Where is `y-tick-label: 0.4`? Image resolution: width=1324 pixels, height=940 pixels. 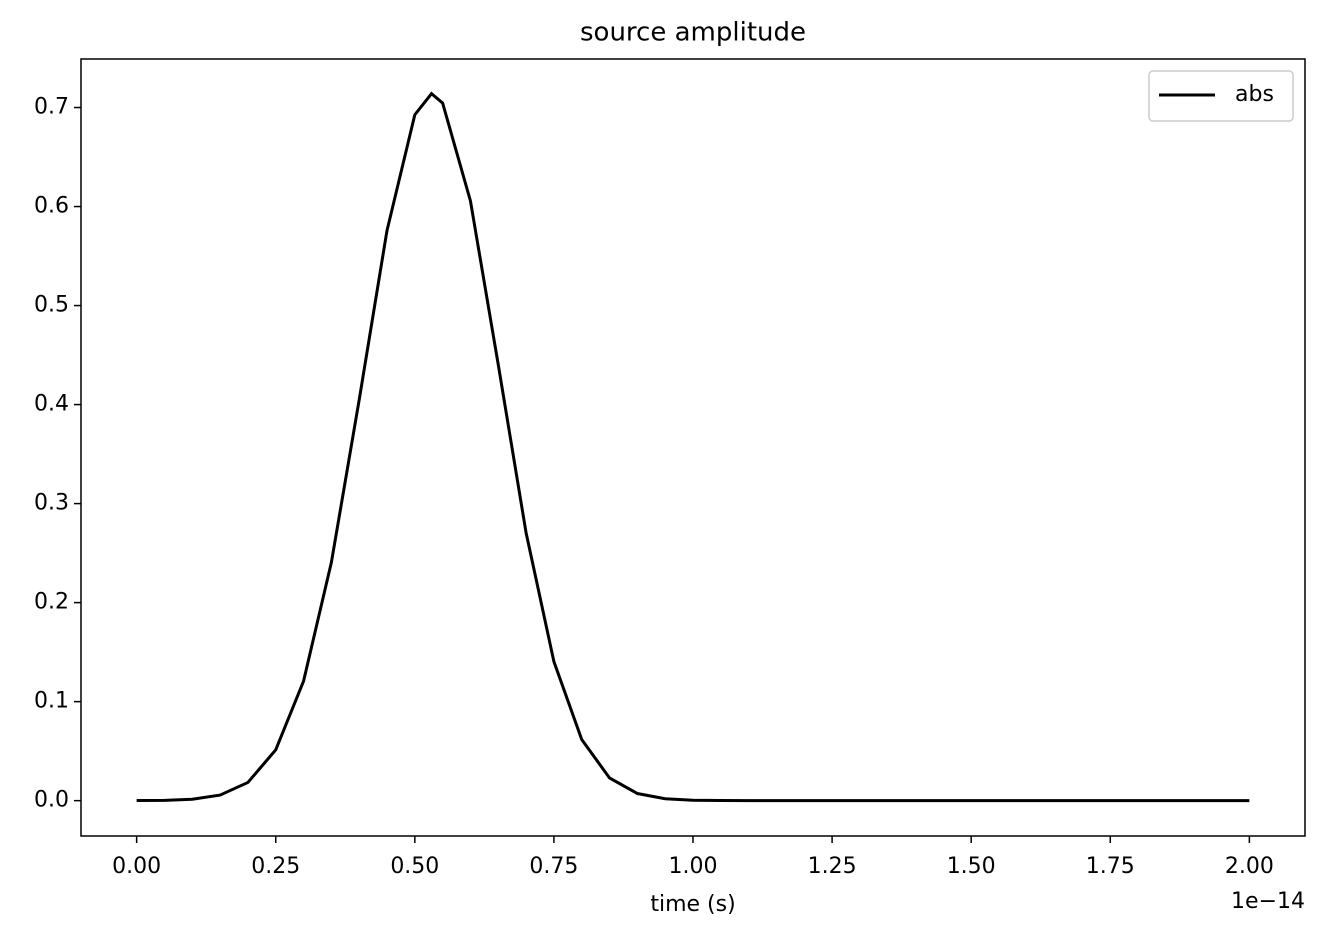
y-tick-label: 0.4 is located at coordinates (51, 404).